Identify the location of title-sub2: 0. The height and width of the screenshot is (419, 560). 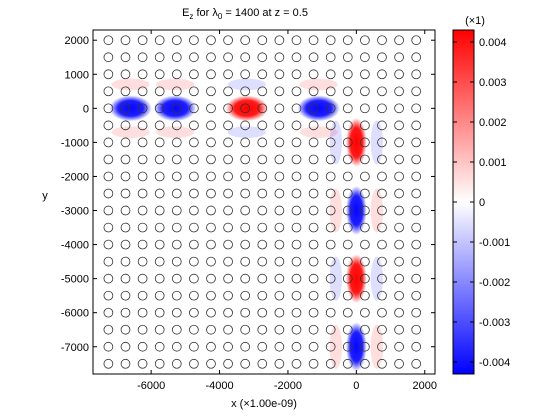
(220, 16).